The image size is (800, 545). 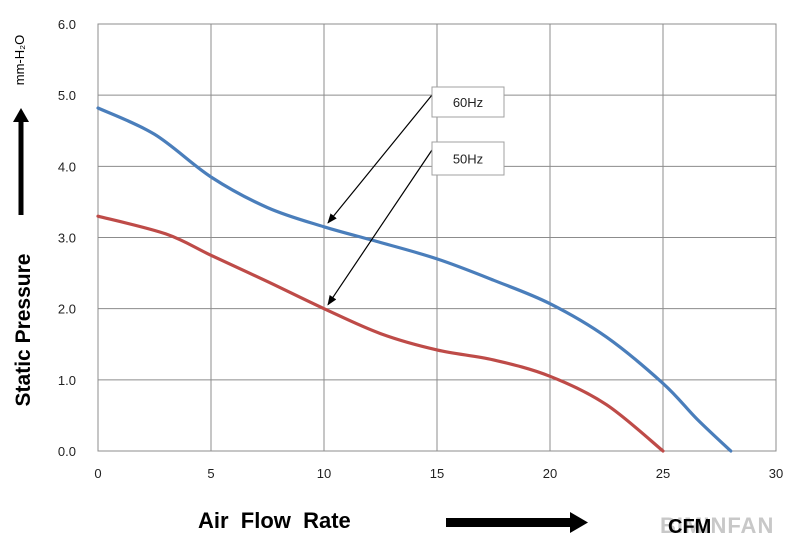 What do you see at coordinates (550, 473) in the screenshot?
I see `x-tick-label: 20` at bounding box center [550, 473].